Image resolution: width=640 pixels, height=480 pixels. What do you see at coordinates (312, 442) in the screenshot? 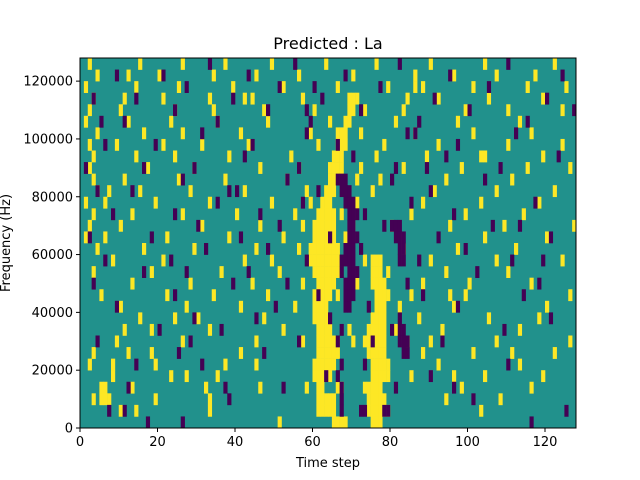
I see `x-tick-label: 60` at bounding box center [312, 442].